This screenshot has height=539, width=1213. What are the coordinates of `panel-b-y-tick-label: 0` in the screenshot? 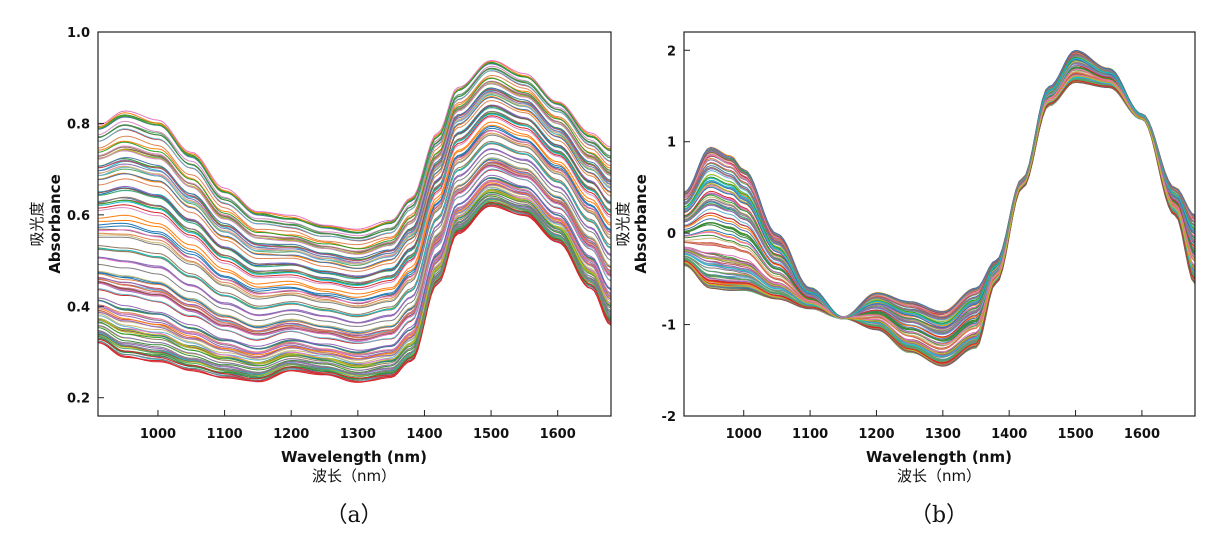 It's located at (671, 234).